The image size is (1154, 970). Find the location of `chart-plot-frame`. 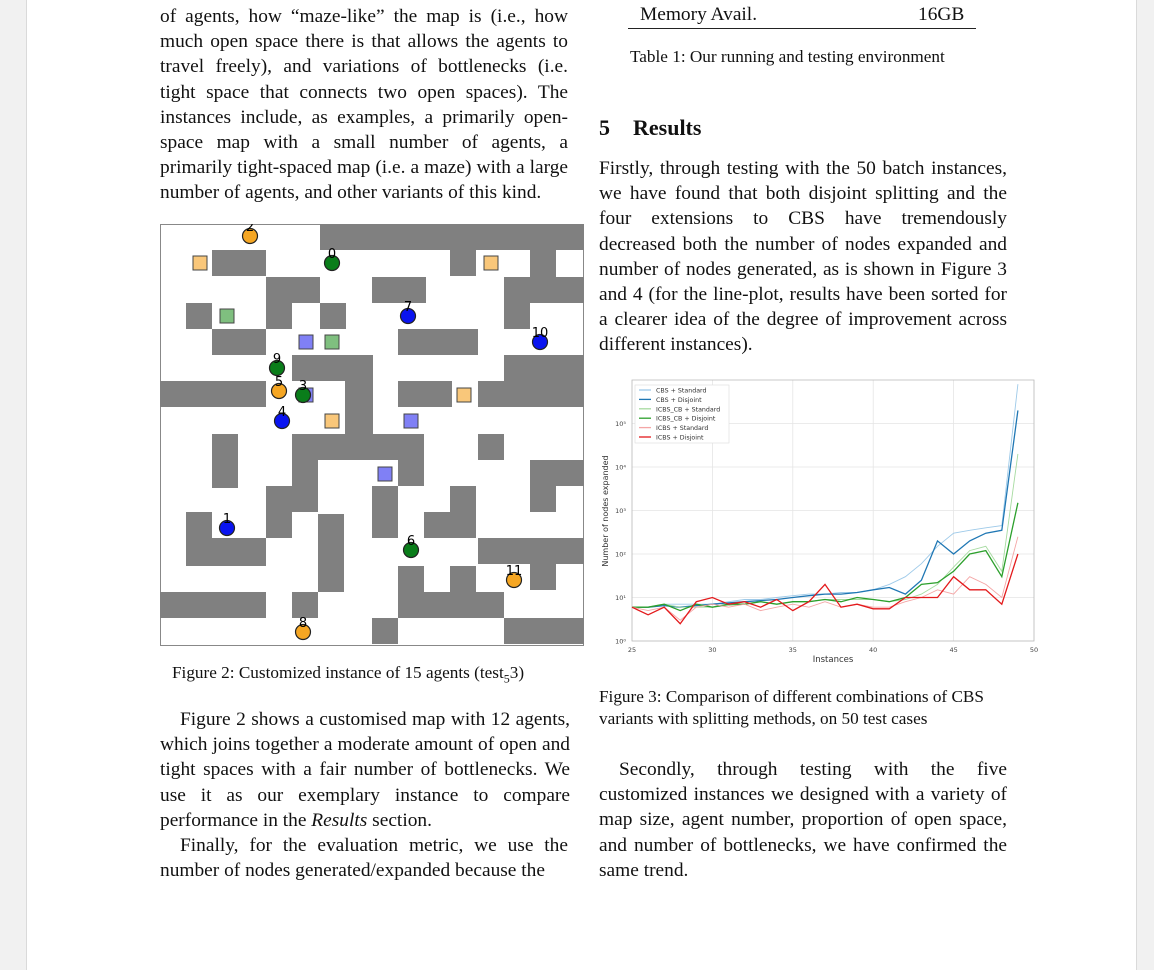

chart-plot-frame is located at coordinates (833, 510).